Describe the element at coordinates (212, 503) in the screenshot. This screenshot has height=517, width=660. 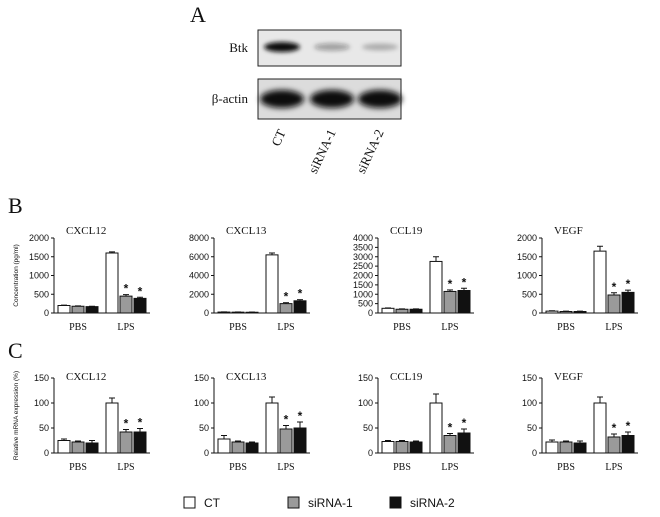
I see `legend-label-ct: CT` at that location.